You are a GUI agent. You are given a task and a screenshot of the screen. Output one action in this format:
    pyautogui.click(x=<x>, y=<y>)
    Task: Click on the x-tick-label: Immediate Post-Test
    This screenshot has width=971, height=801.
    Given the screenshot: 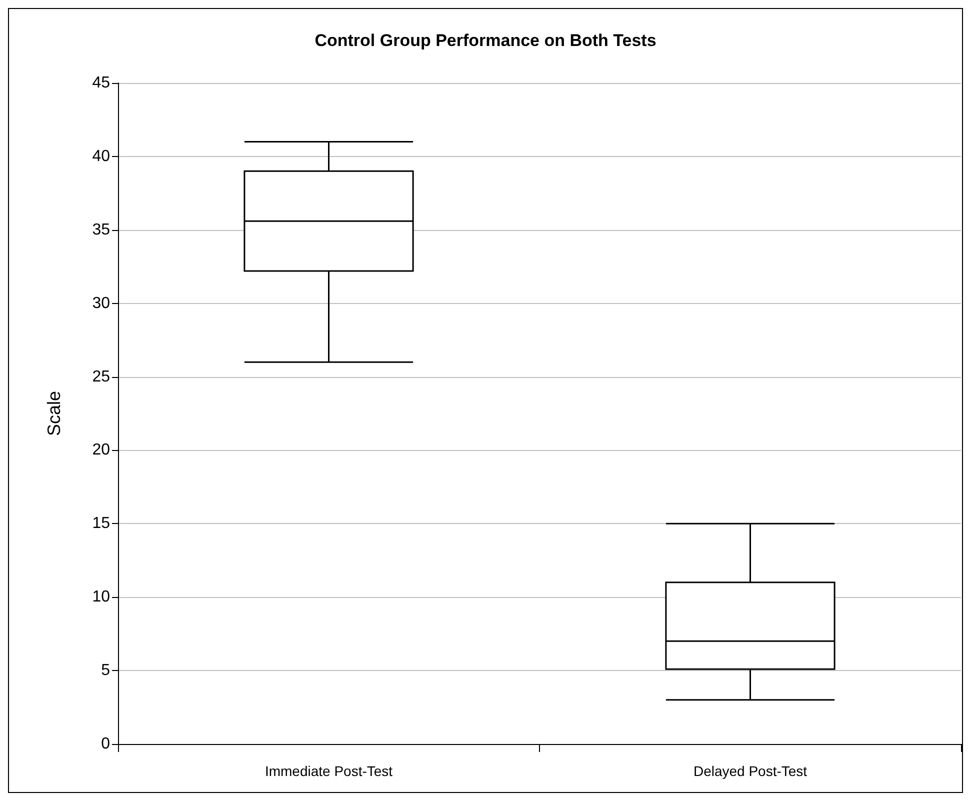 What is the action you would take?
    pyautogui.click(x=328, y=771)
    